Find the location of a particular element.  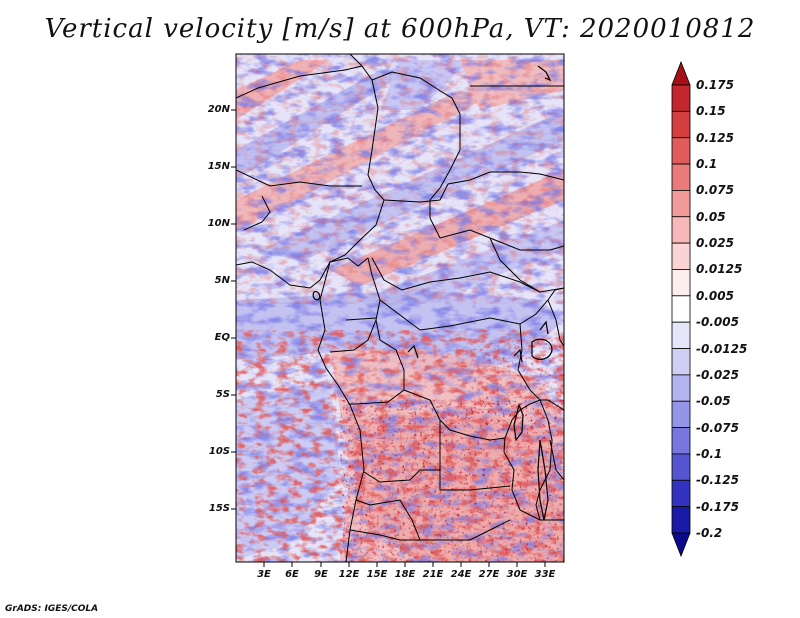

colorbar-boxes is located at coordinates (681, 309).